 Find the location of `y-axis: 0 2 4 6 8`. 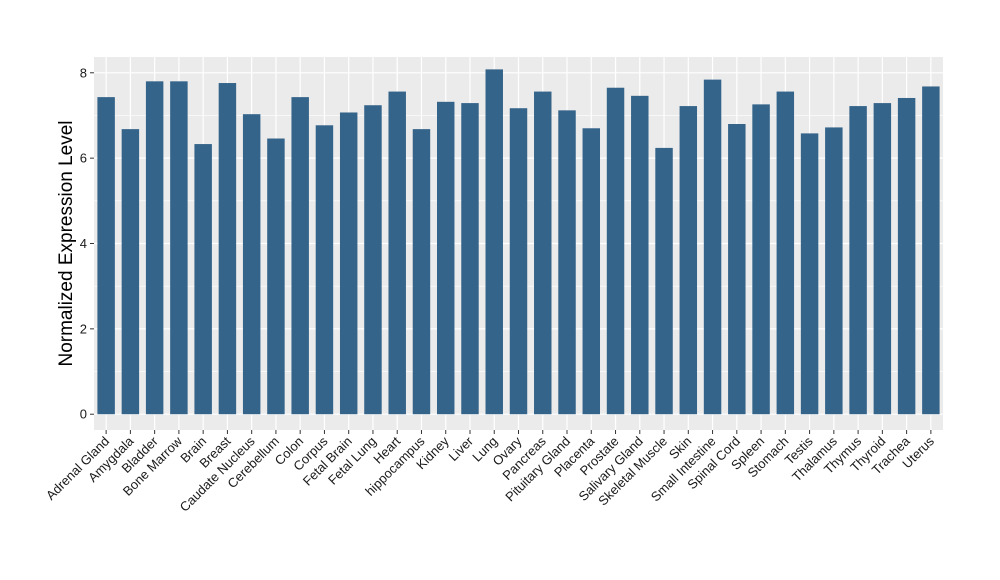

y-axis: 0 2 4 6 8 is located at coordinates (87, 243).